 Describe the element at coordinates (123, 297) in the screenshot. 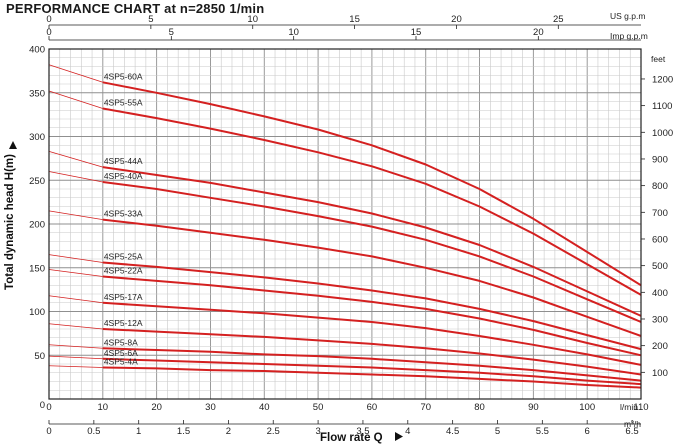

I see `series-label: 4SP5-17A` at that location.